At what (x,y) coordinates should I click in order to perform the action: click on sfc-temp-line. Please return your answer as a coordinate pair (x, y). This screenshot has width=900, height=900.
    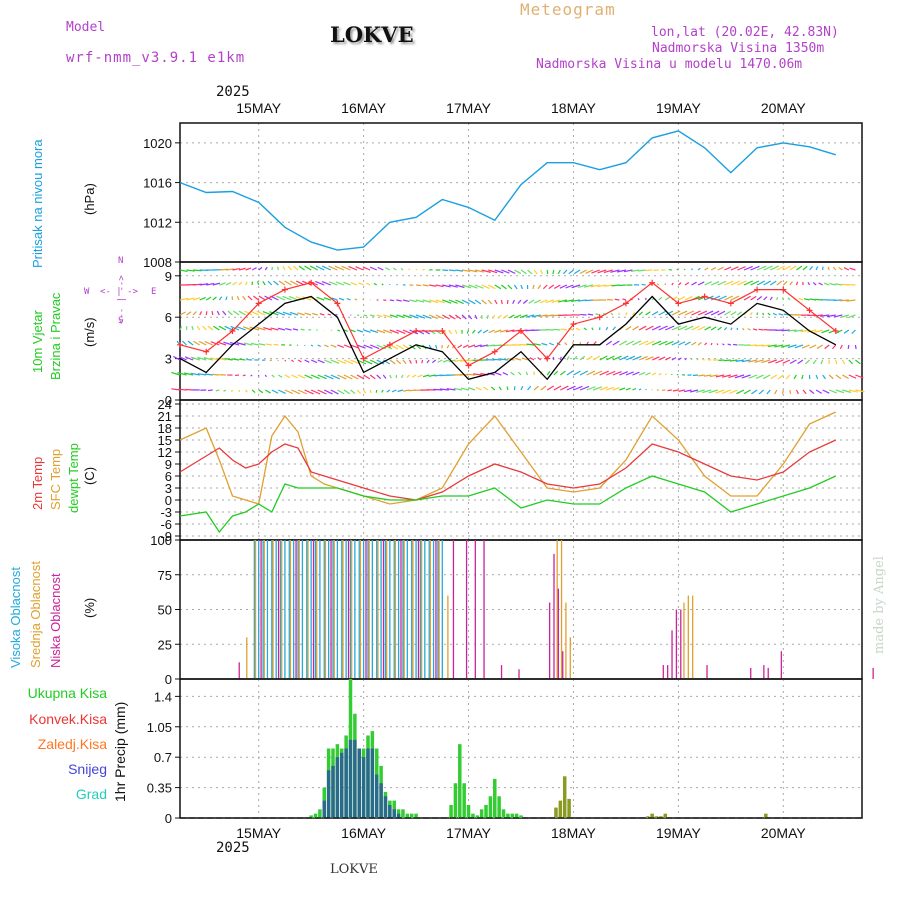
    Looking at the image, I should click on (508, 458).